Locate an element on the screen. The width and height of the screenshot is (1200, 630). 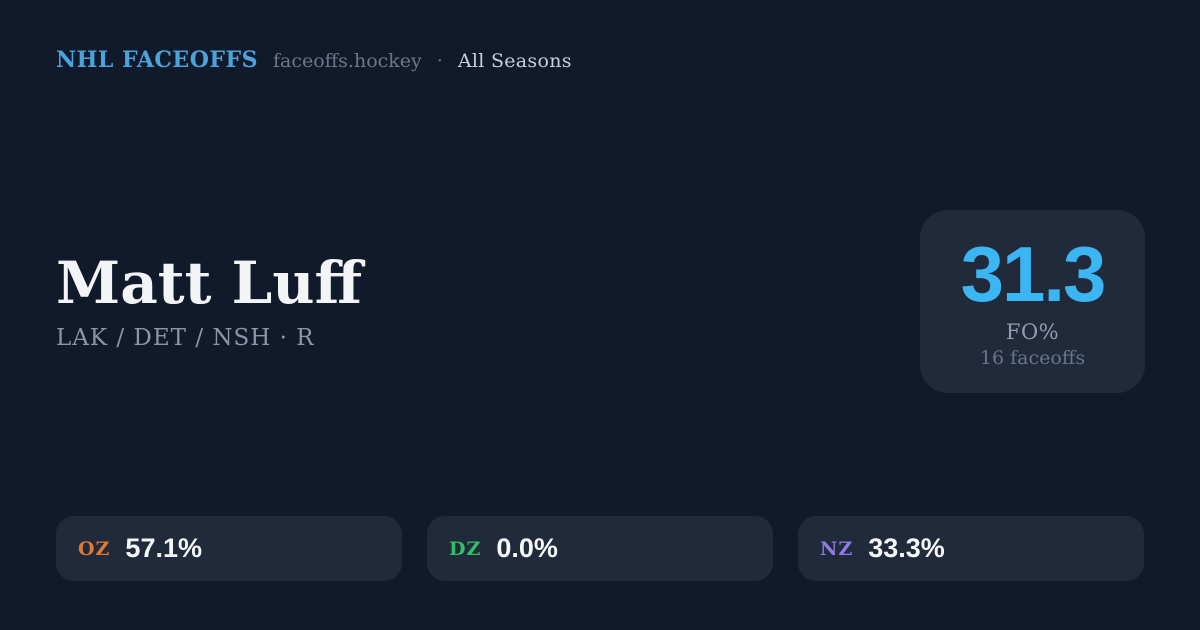
player-info: Matt Luff LAK / DET / NSH · R is located at coordinates (209, 300).